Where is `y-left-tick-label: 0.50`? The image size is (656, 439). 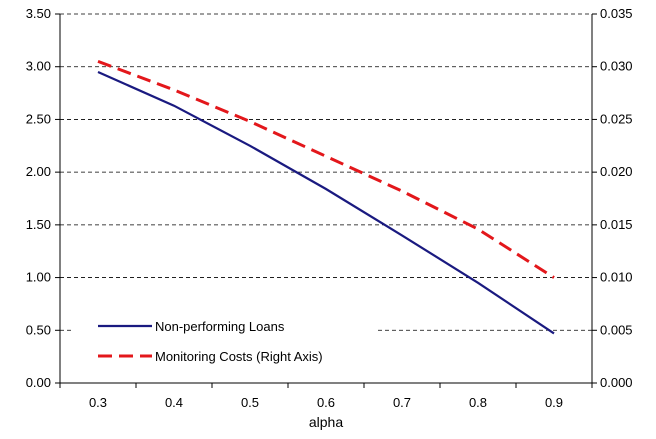 y-left-tick-label: 0.50 is located at coordinates (38, 329).